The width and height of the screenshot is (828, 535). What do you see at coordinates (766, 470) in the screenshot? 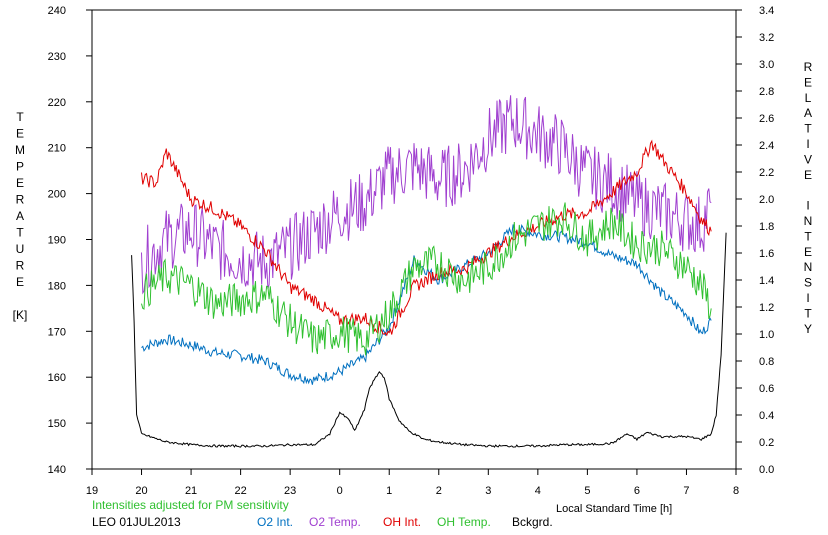
I see `y-right-tick-label: 0.0` at bounding box center [766, 470].